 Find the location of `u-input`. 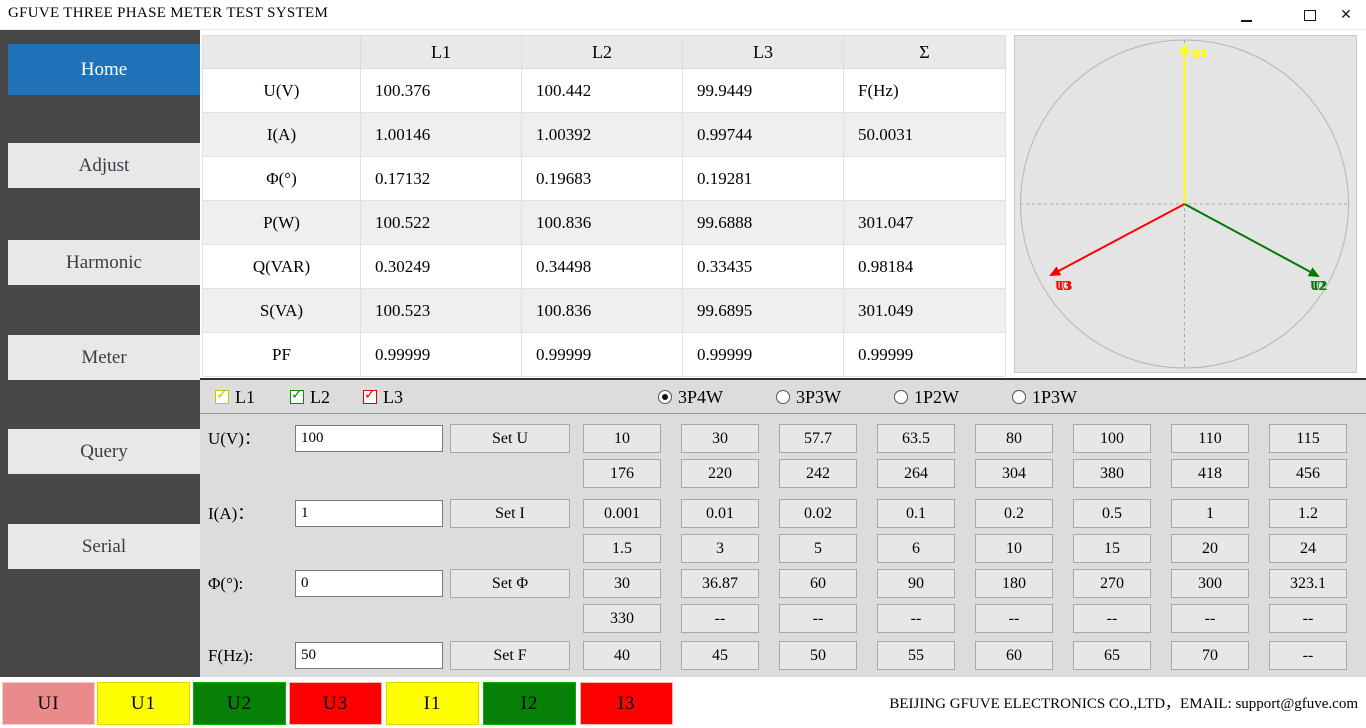

u-input is located at coordinates (369, 438).